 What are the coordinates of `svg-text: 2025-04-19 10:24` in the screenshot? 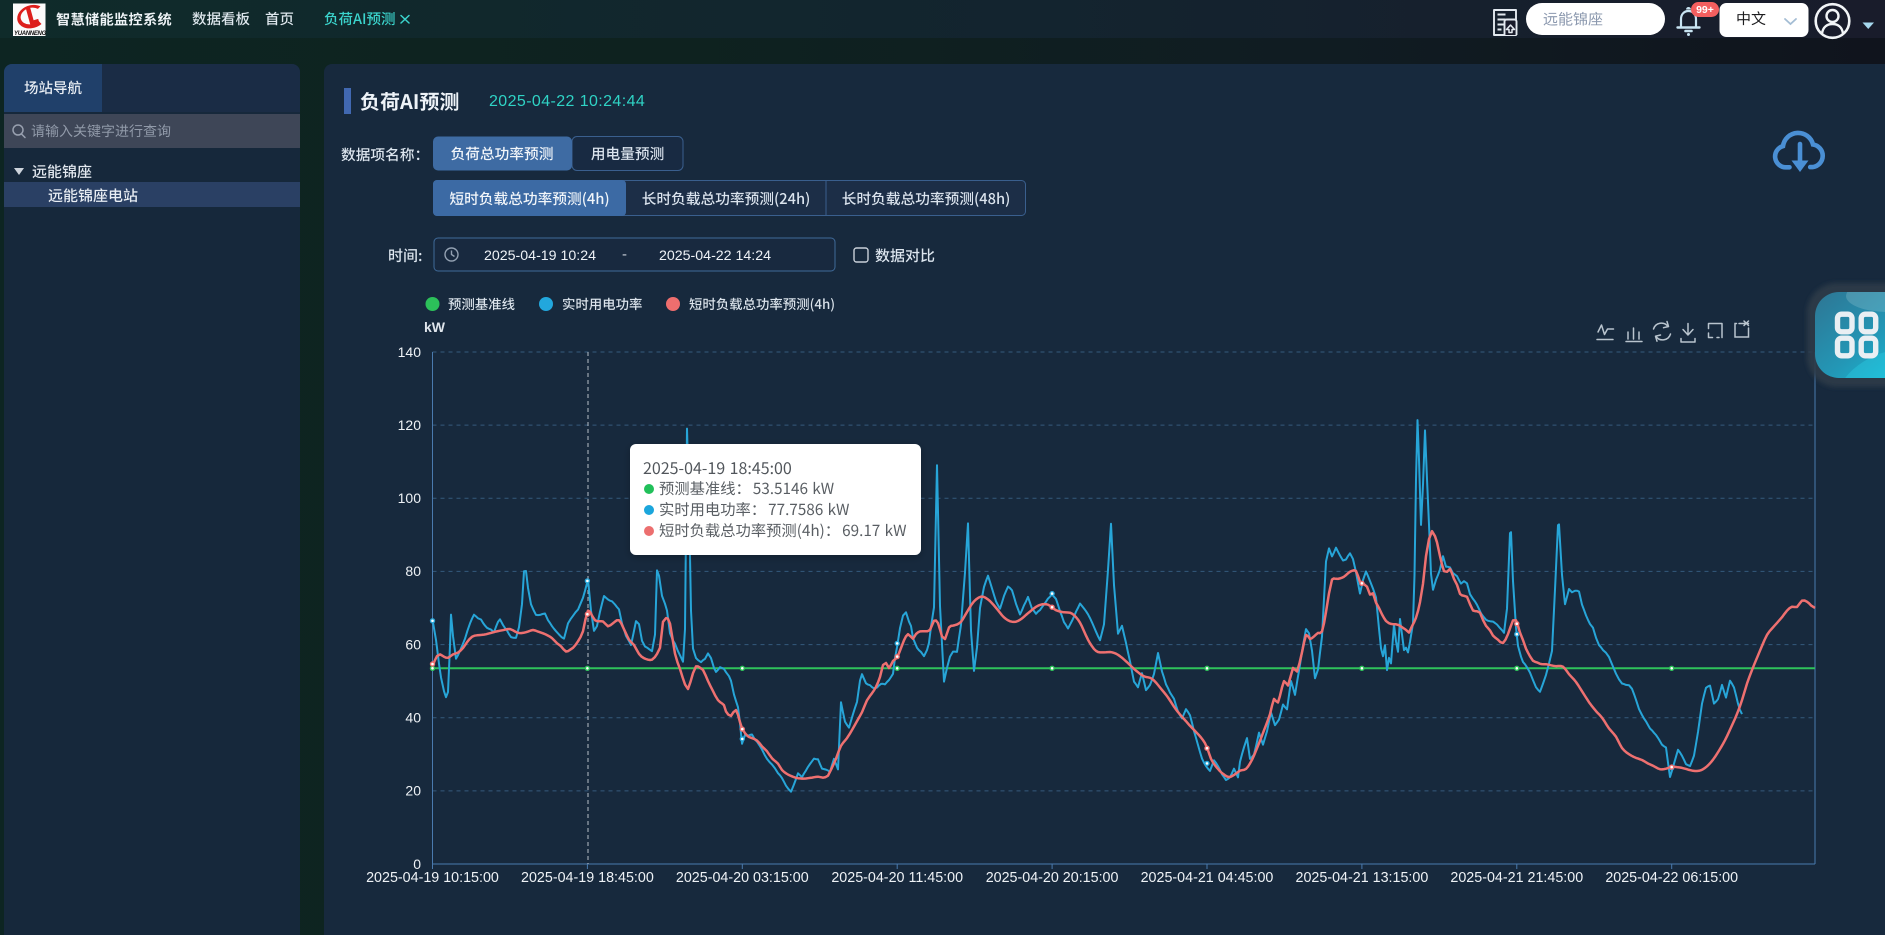 It's located at (540, 256).